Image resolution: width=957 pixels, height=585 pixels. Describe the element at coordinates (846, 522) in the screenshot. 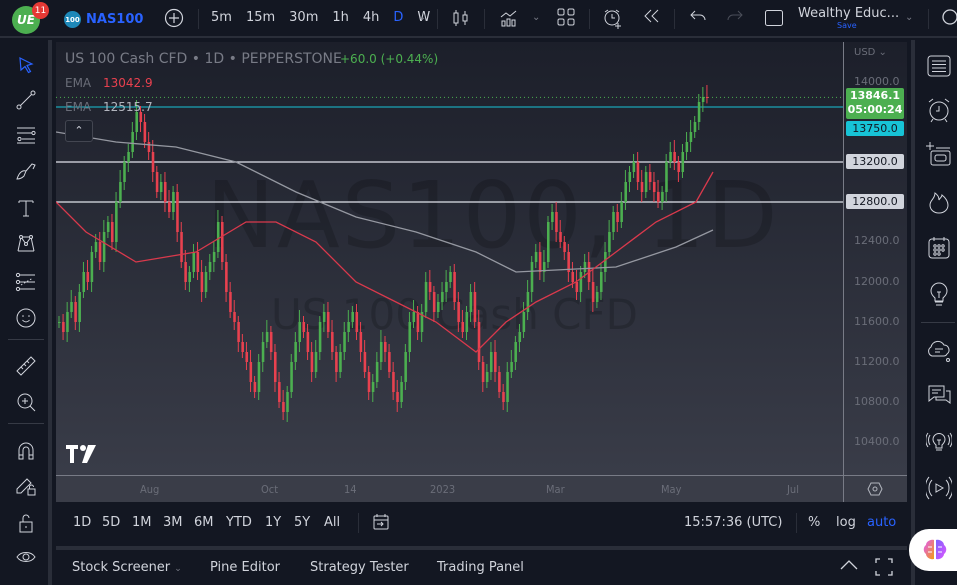

I see `log-scale-toggle: log` at that location.